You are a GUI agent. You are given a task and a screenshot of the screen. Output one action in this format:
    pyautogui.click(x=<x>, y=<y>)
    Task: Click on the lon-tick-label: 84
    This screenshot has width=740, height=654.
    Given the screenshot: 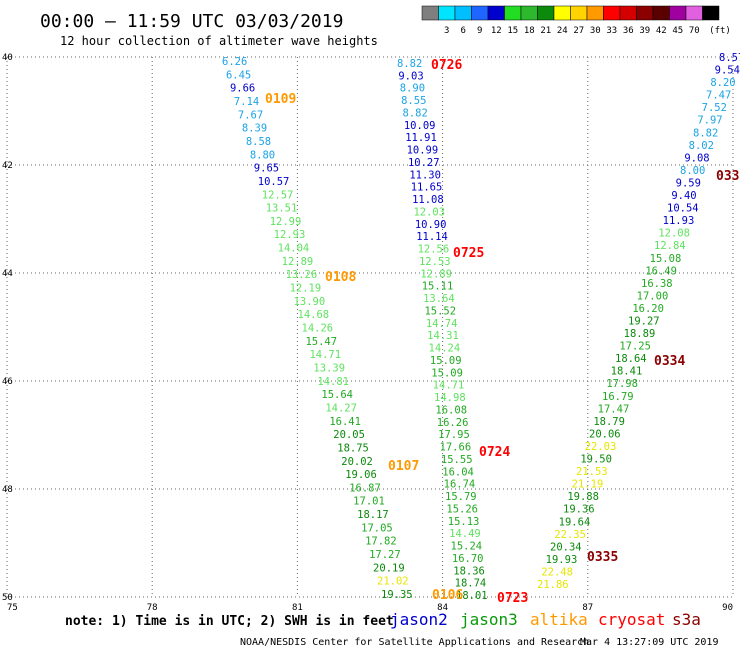 What is the action you would take?
    pyautogui.click(x=442, y=608)
    